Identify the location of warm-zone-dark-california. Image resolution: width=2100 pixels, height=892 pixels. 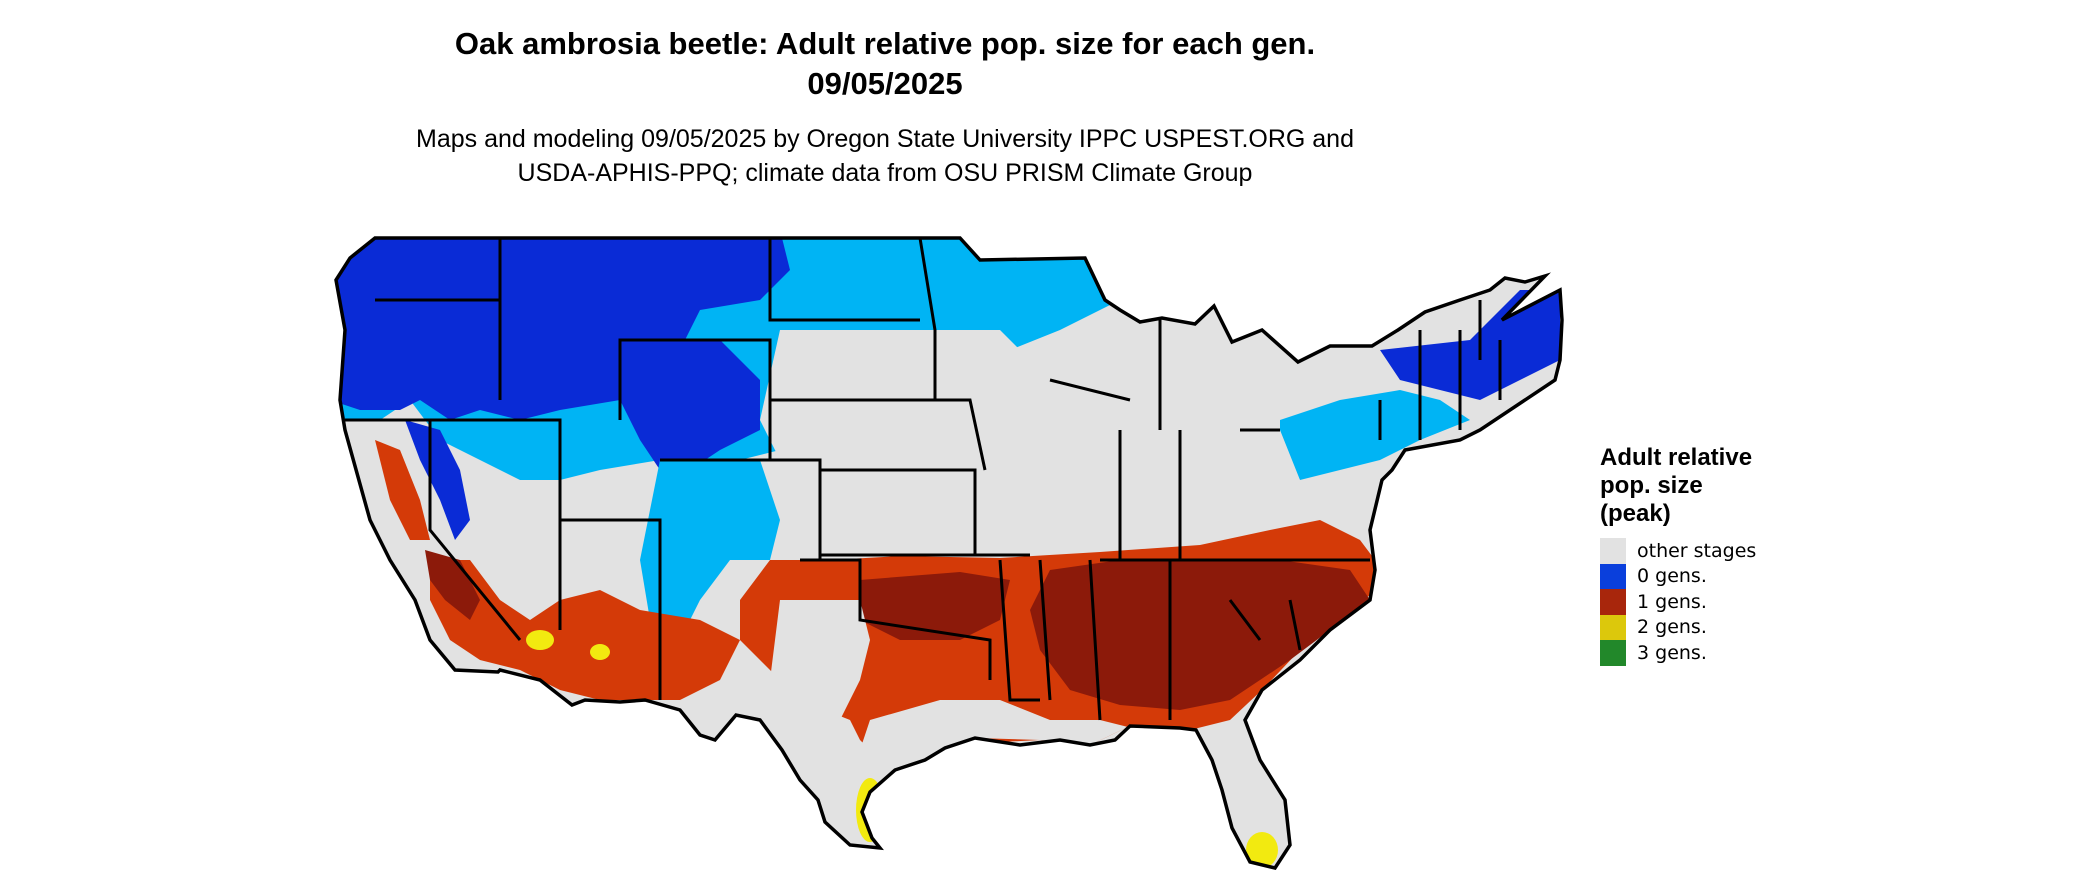
(452, 585).